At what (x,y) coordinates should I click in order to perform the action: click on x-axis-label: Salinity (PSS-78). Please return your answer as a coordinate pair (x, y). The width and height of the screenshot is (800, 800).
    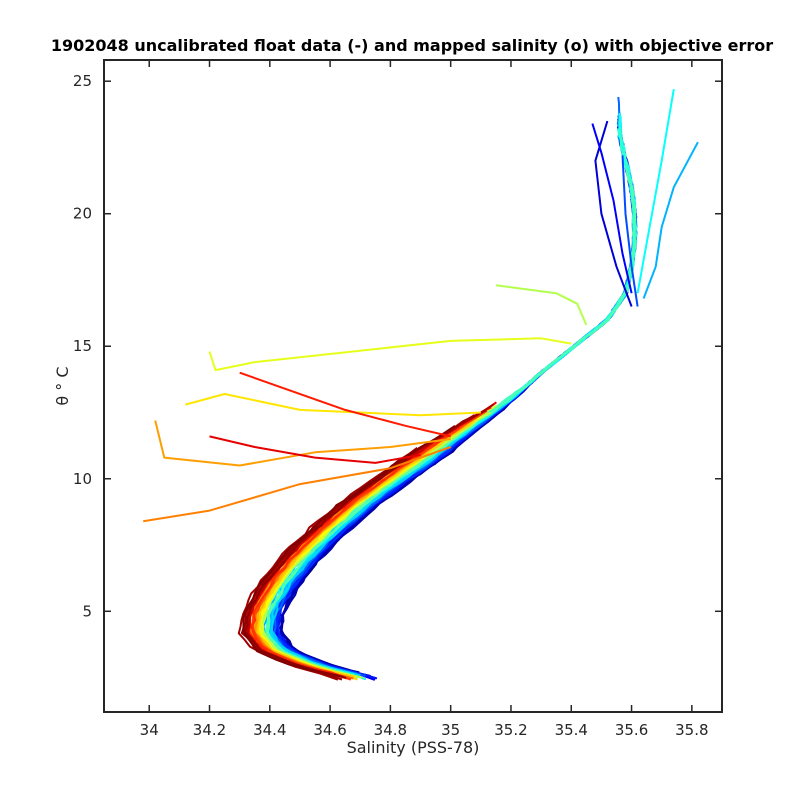
    Looking at the image, I should click on (413, 747).